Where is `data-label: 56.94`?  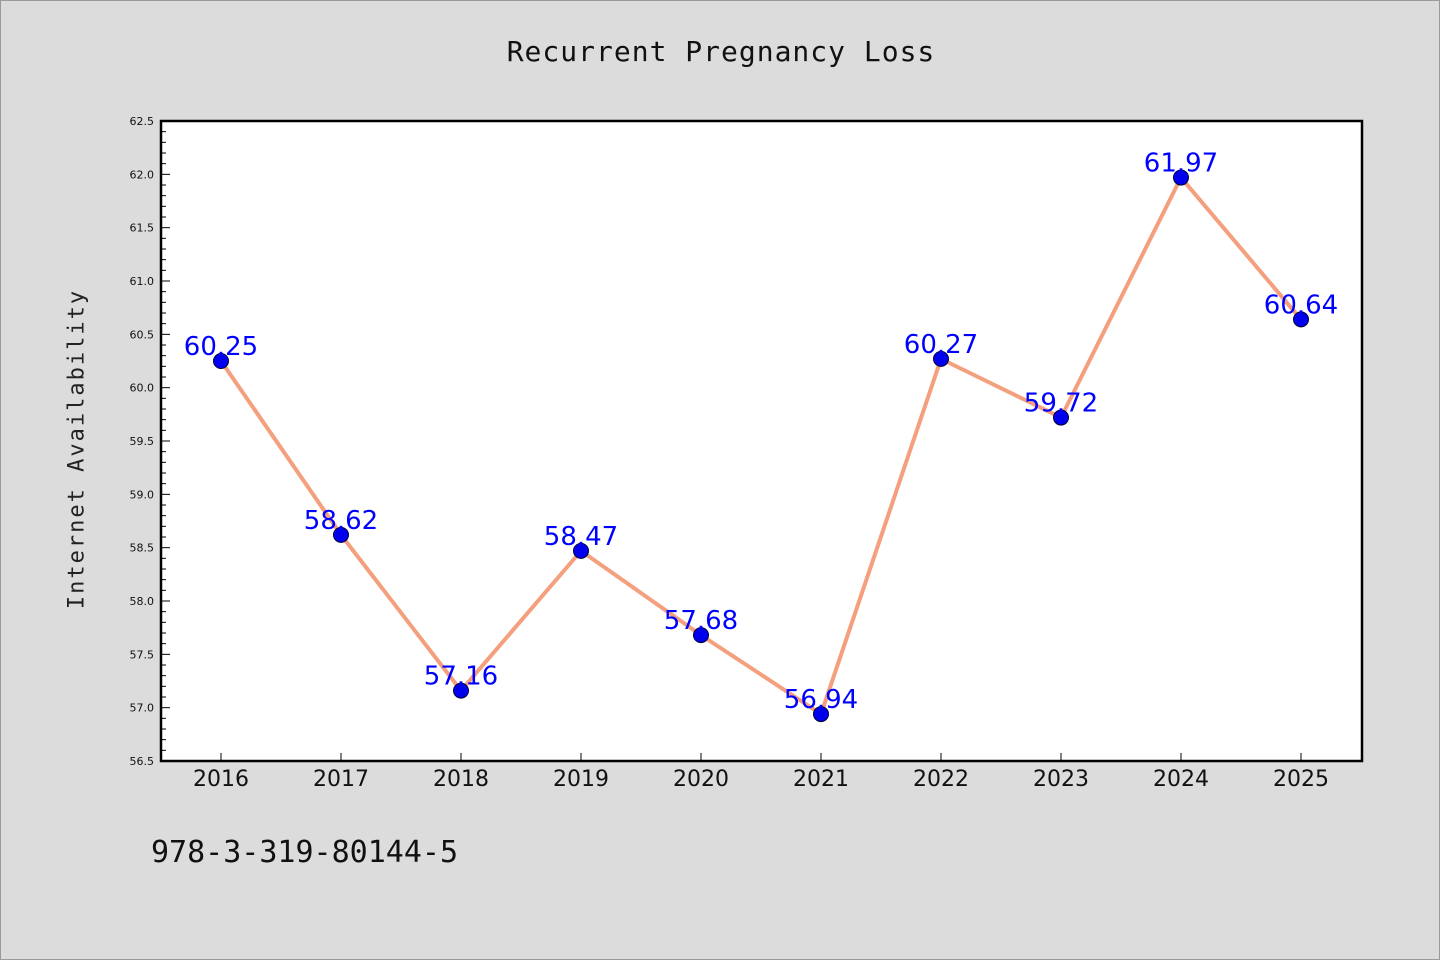 data-label: 56.94 is located at coordinates (821, 700).